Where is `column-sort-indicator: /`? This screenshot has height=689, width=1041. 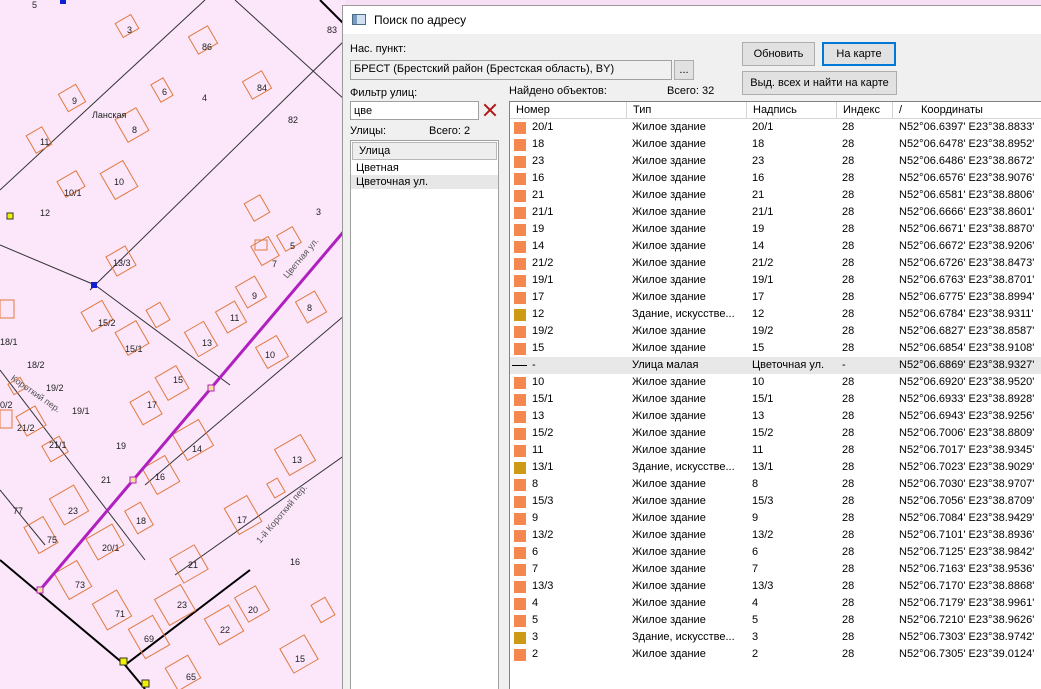
column-sort-indicator: / is located at coordinates (901, 110).